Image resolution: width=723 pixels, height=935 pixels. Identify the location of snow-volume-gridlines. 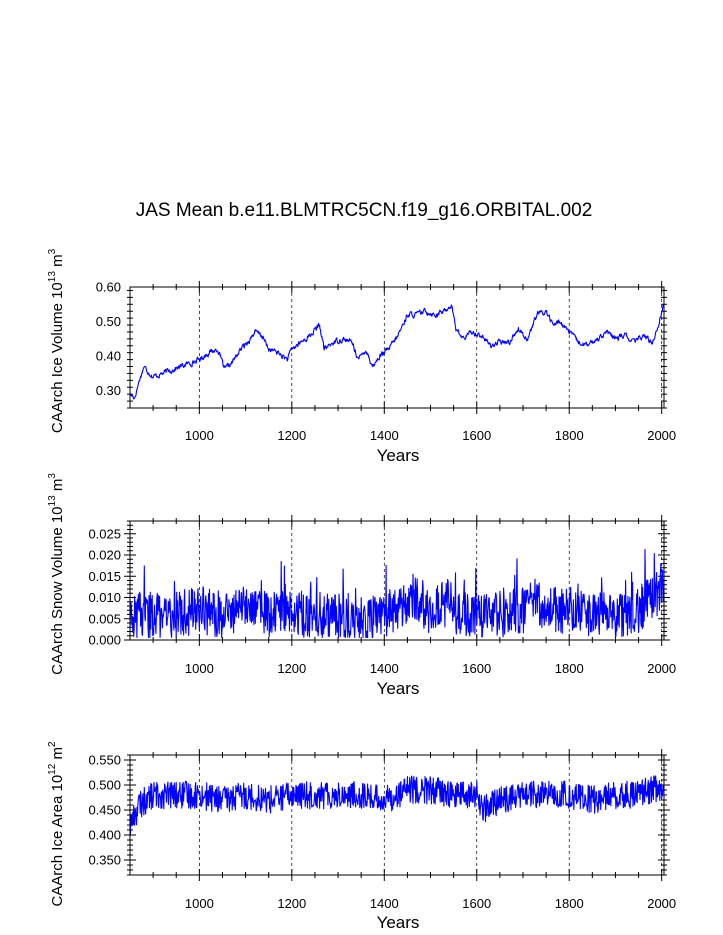
(431, 580).